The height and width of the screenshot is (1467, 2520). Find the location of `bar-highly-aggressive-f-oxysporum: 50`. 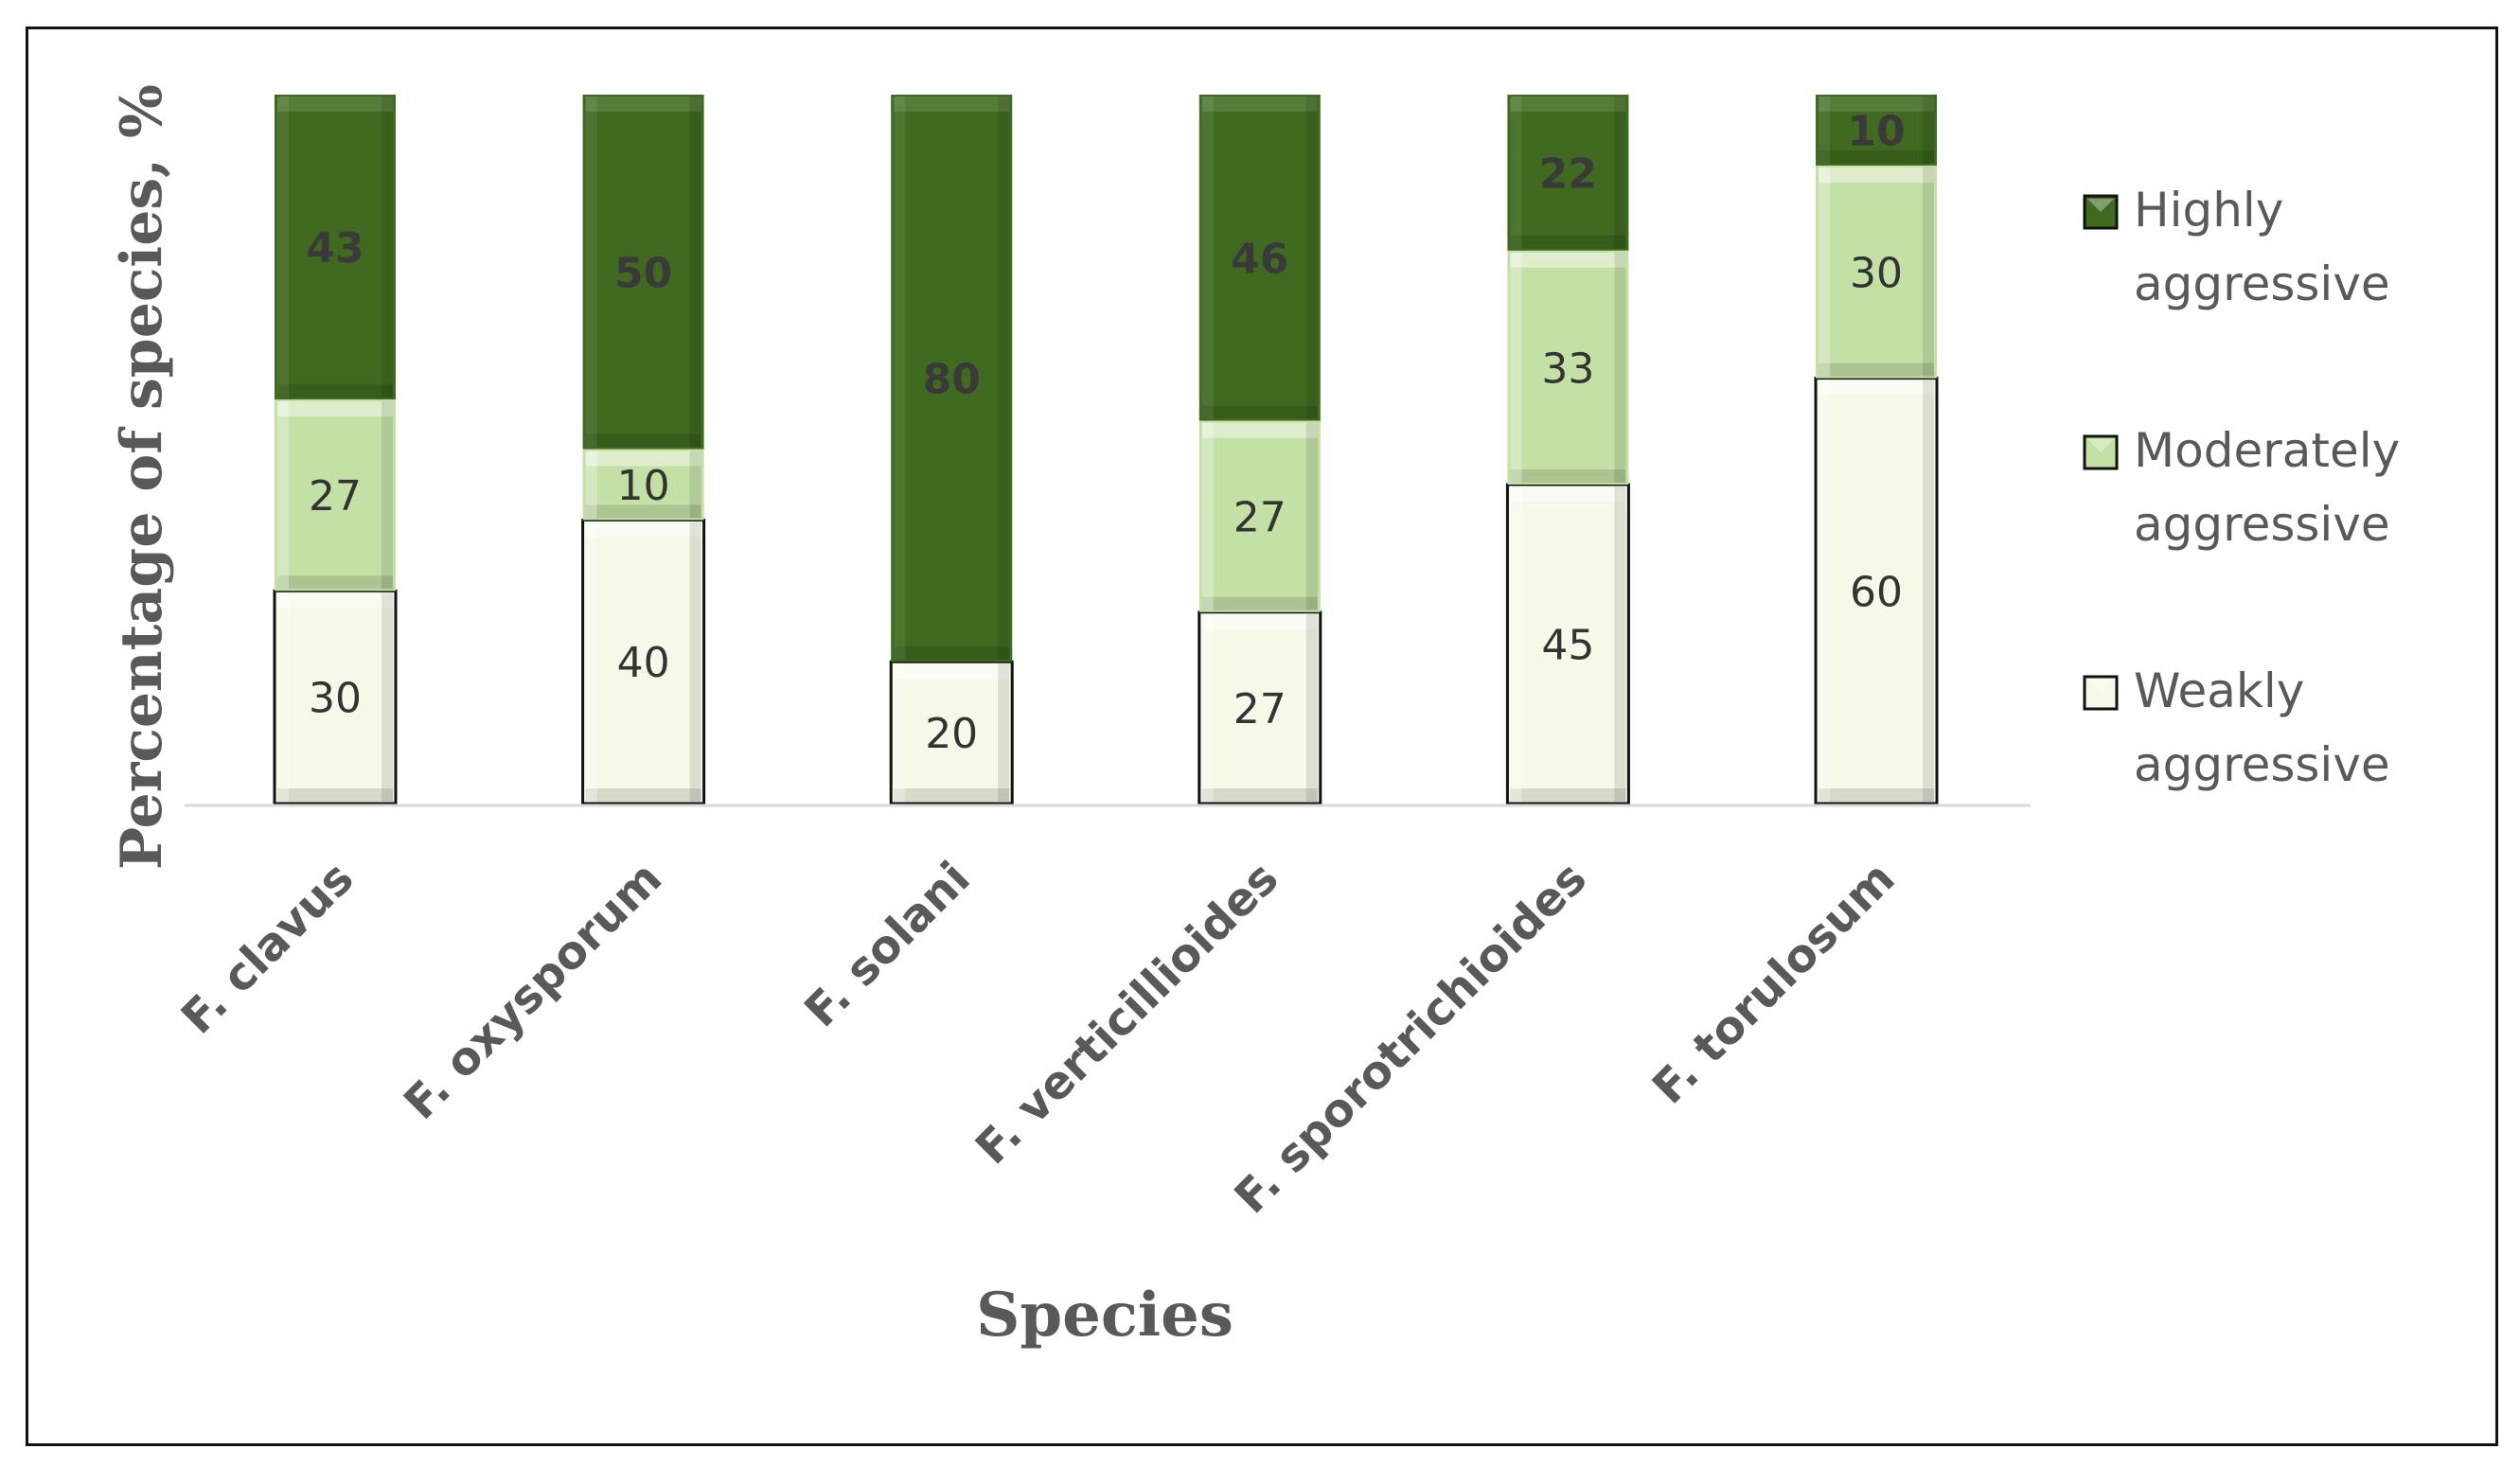

bar-highly-aggressive-f-oxysporum: 50 is located at coordinates (643, 272).